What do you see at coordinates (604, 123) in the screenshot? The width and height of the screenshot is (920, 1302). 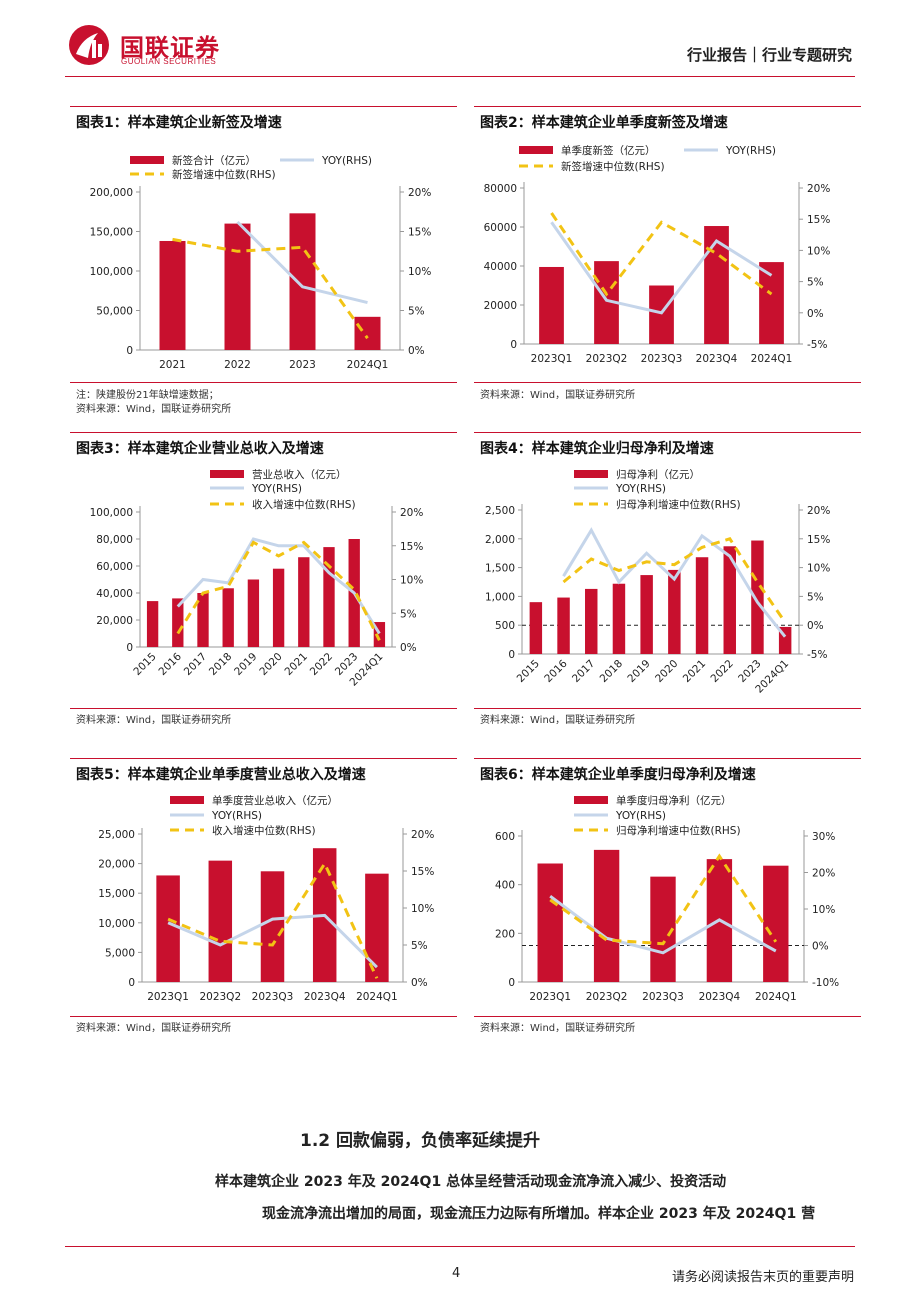 I see `chart-title: 图表2：样本建筑企业单季度新签及增速` at bounding box center [604, 123].